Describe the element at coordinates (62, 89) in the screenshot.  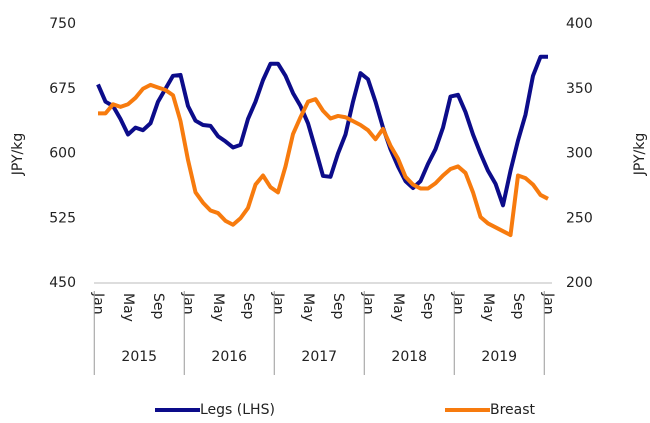
I see `y-tick-label: 675` at that location.